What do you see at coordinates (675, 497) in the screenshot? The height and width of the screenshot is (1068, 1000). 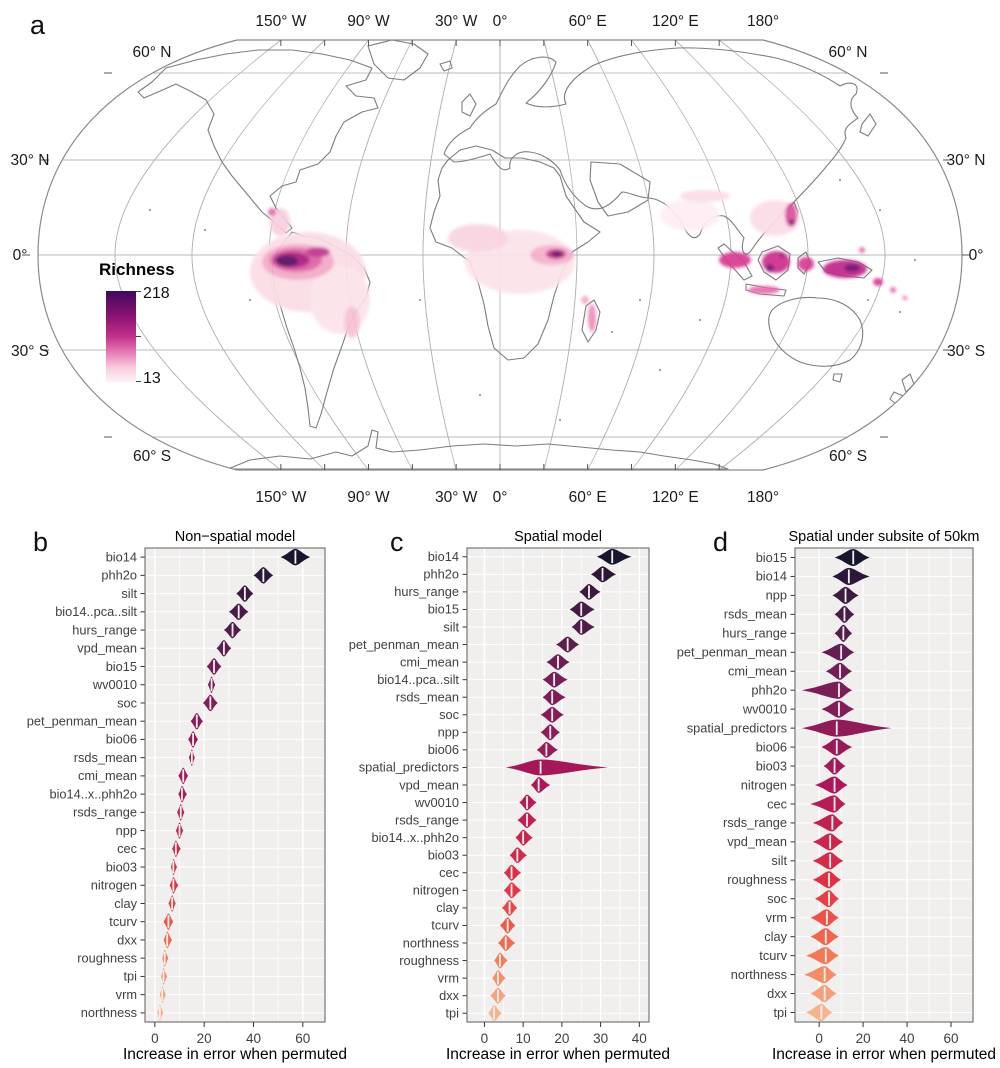 I see `lon-label-bottom: 120° E` at bounding box center [675, 497].